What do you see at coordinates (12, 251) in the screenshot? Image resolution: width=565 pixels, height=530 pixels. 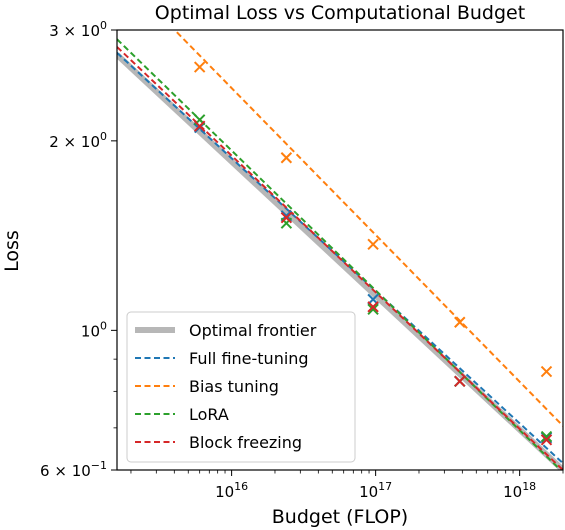 I see `y-axis-label: Loss` at bounding box center [12, 251].